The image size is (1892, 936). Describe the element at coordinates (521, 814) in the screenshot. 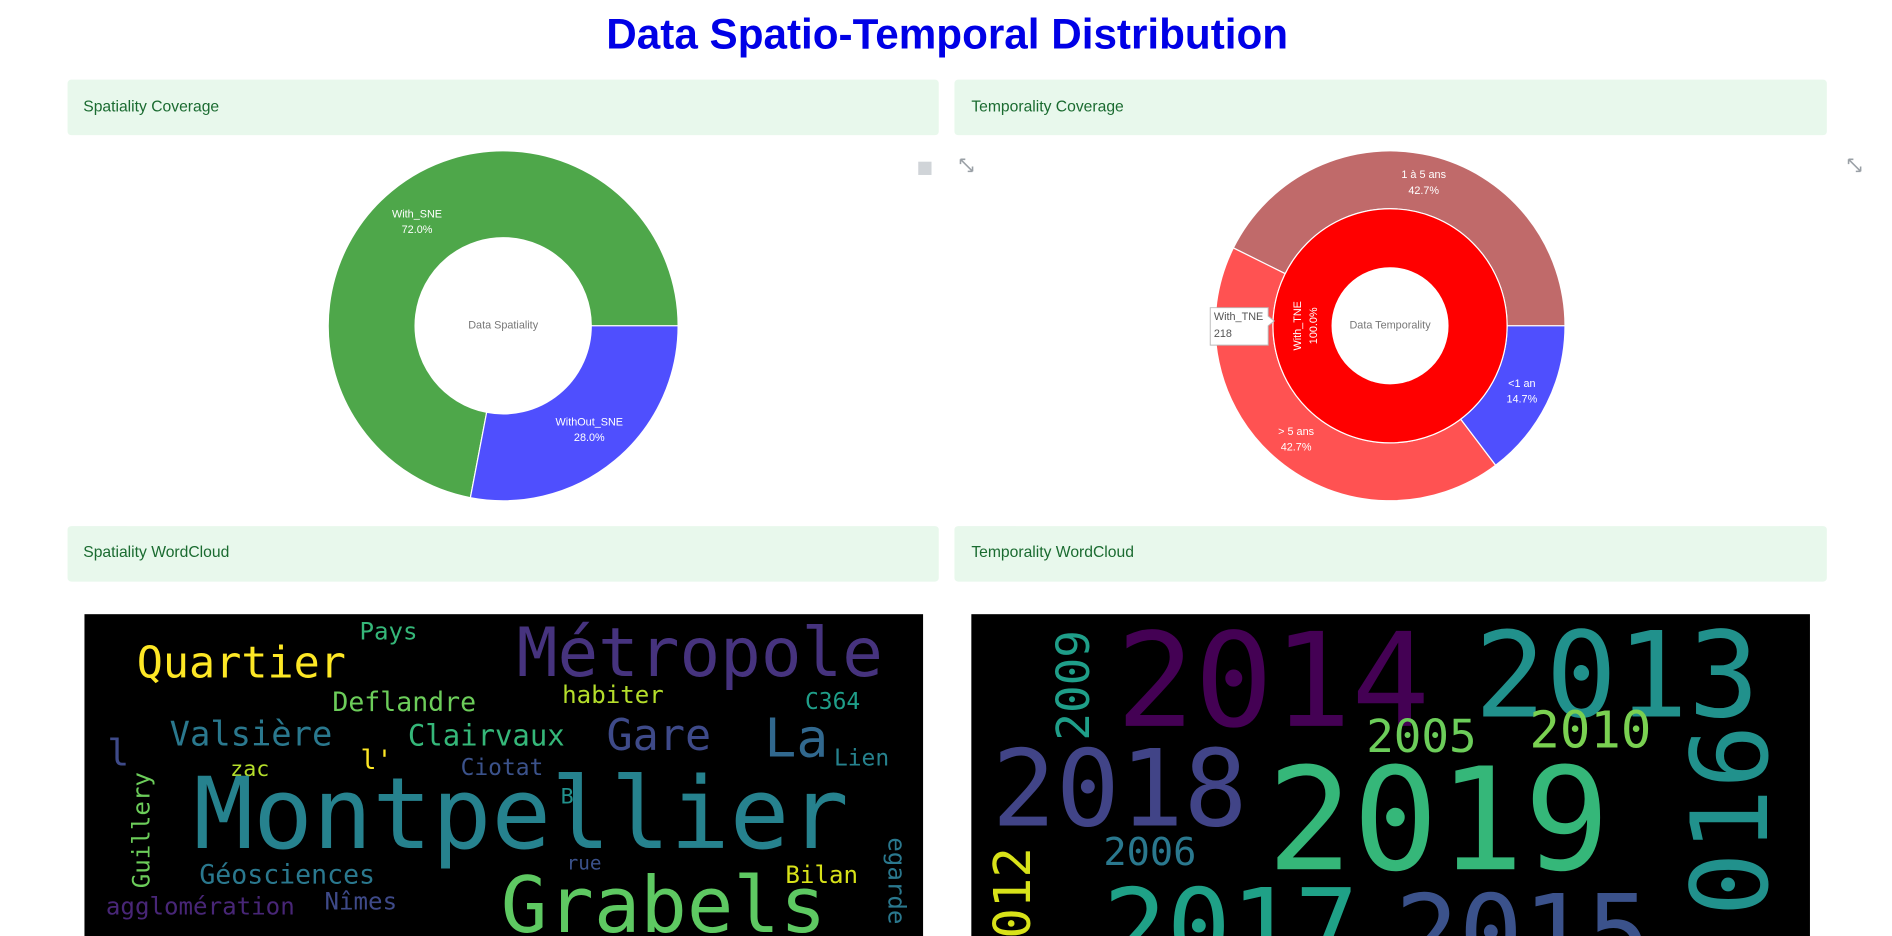

I see `word: Montpellier` at that location.